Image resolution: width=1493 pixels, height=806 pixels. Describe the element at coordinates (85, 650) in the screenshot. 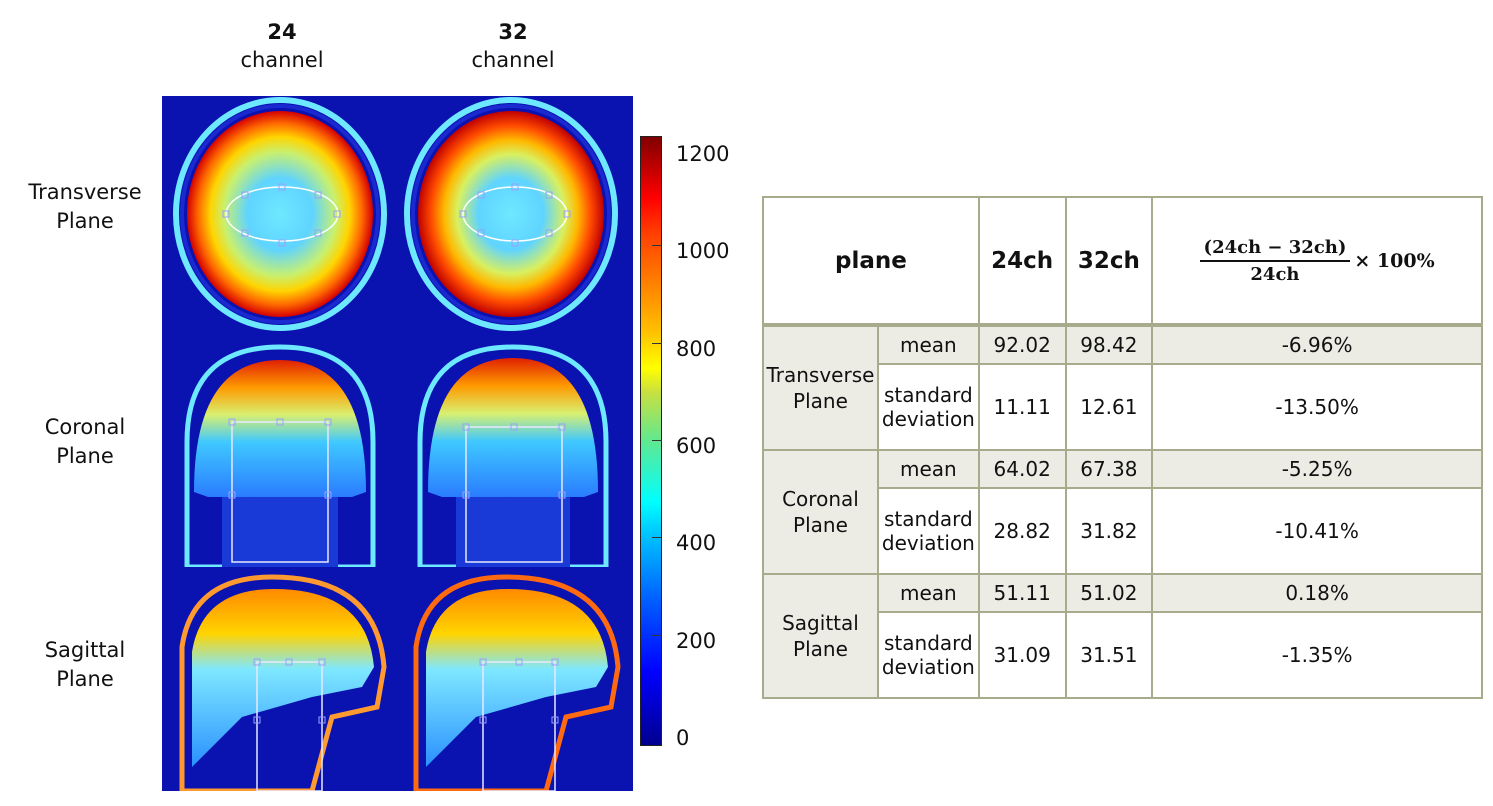

I see `row-label-line1: Sagittal` at that location.